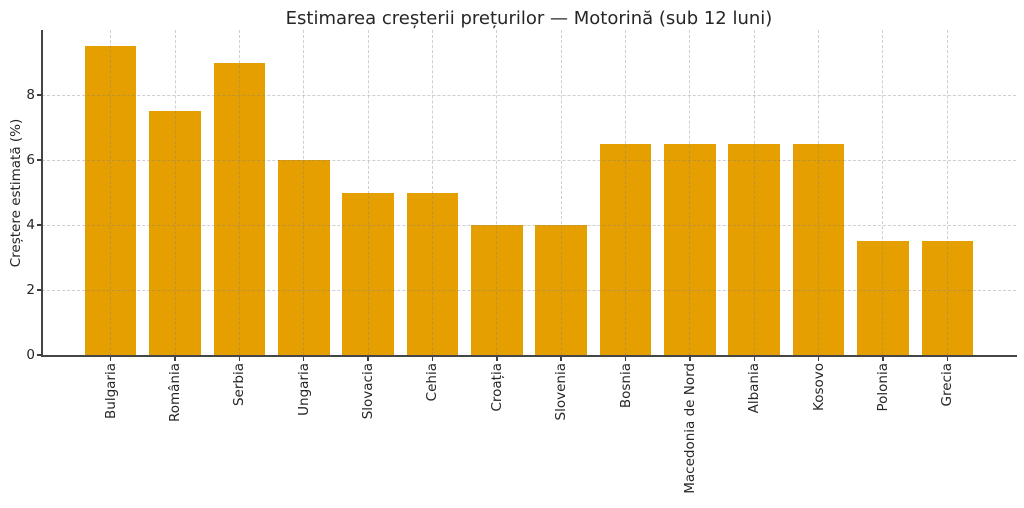 The width and height of the screenshot is (1024, 508). Describe the element at coordinates (882, 387) in the screenshot. I see `x-tick-label: Polonia` at that location.